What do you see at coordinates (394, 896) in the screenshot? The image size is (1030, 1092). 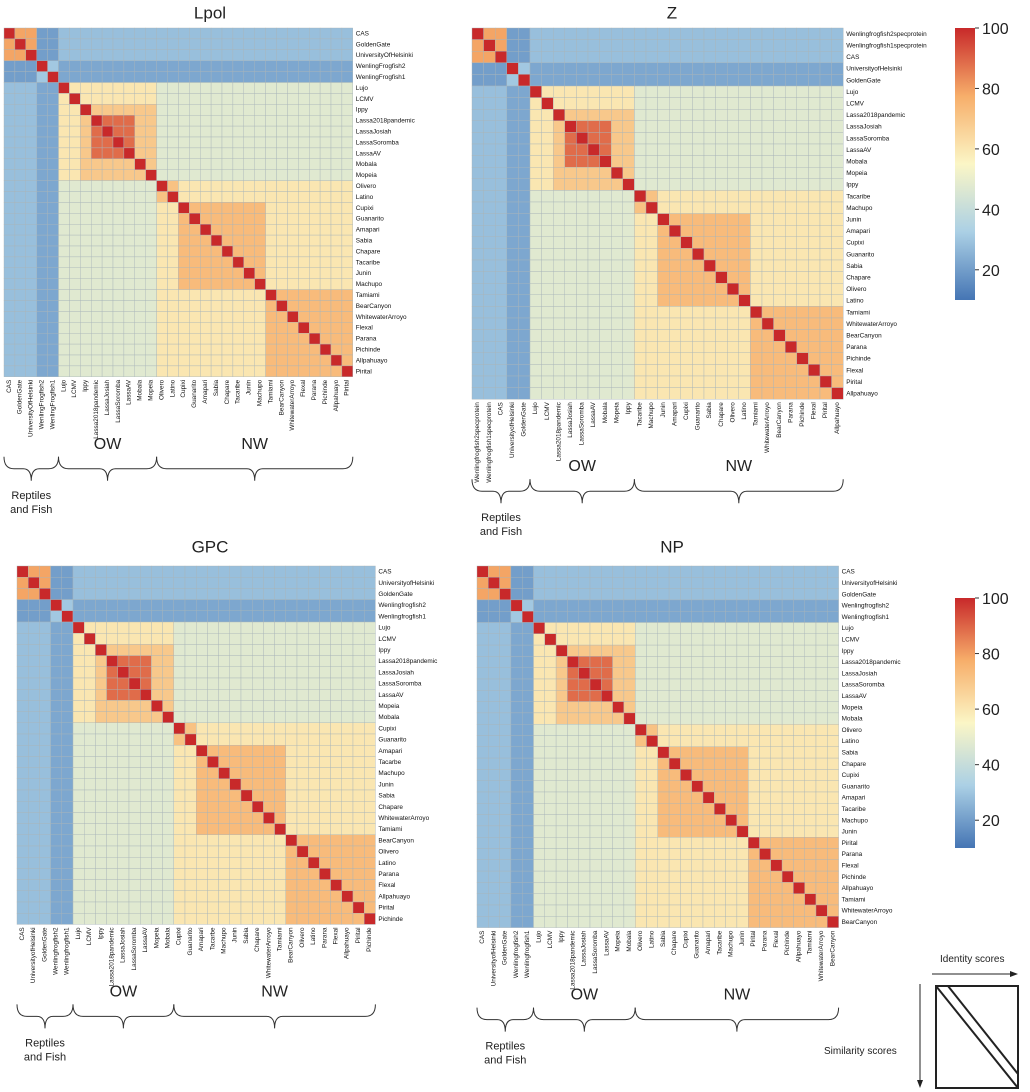 I see `row-label: Allpahuayo` at bounding box center [394, 896].